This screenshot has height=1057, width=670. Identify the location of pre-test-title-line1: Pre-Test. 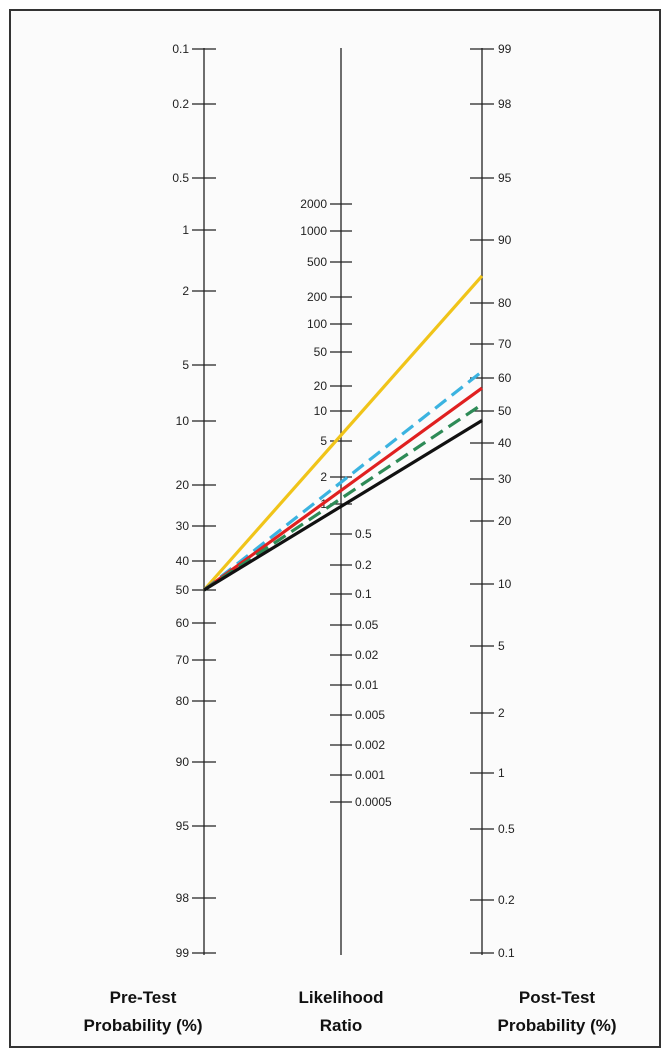
(143, 997).